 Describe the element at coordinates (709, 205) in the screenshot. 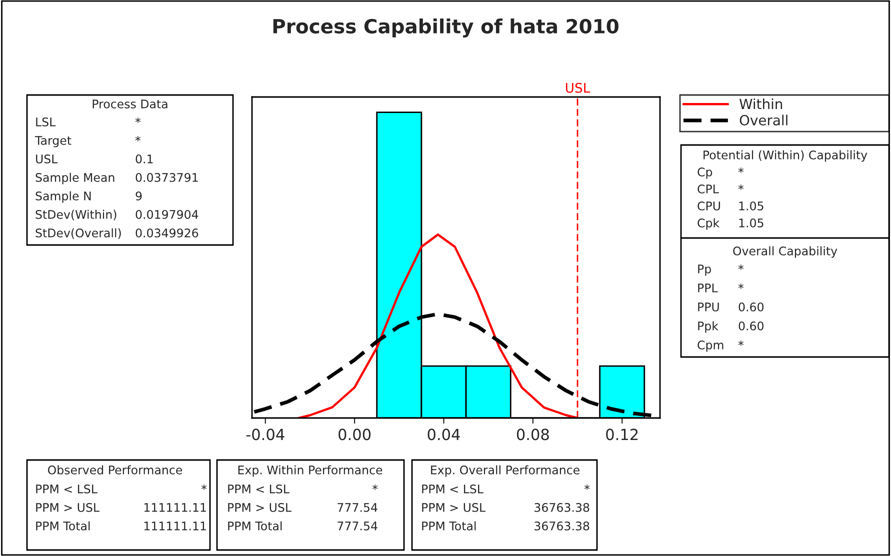

I see `text: CPU` at that location.